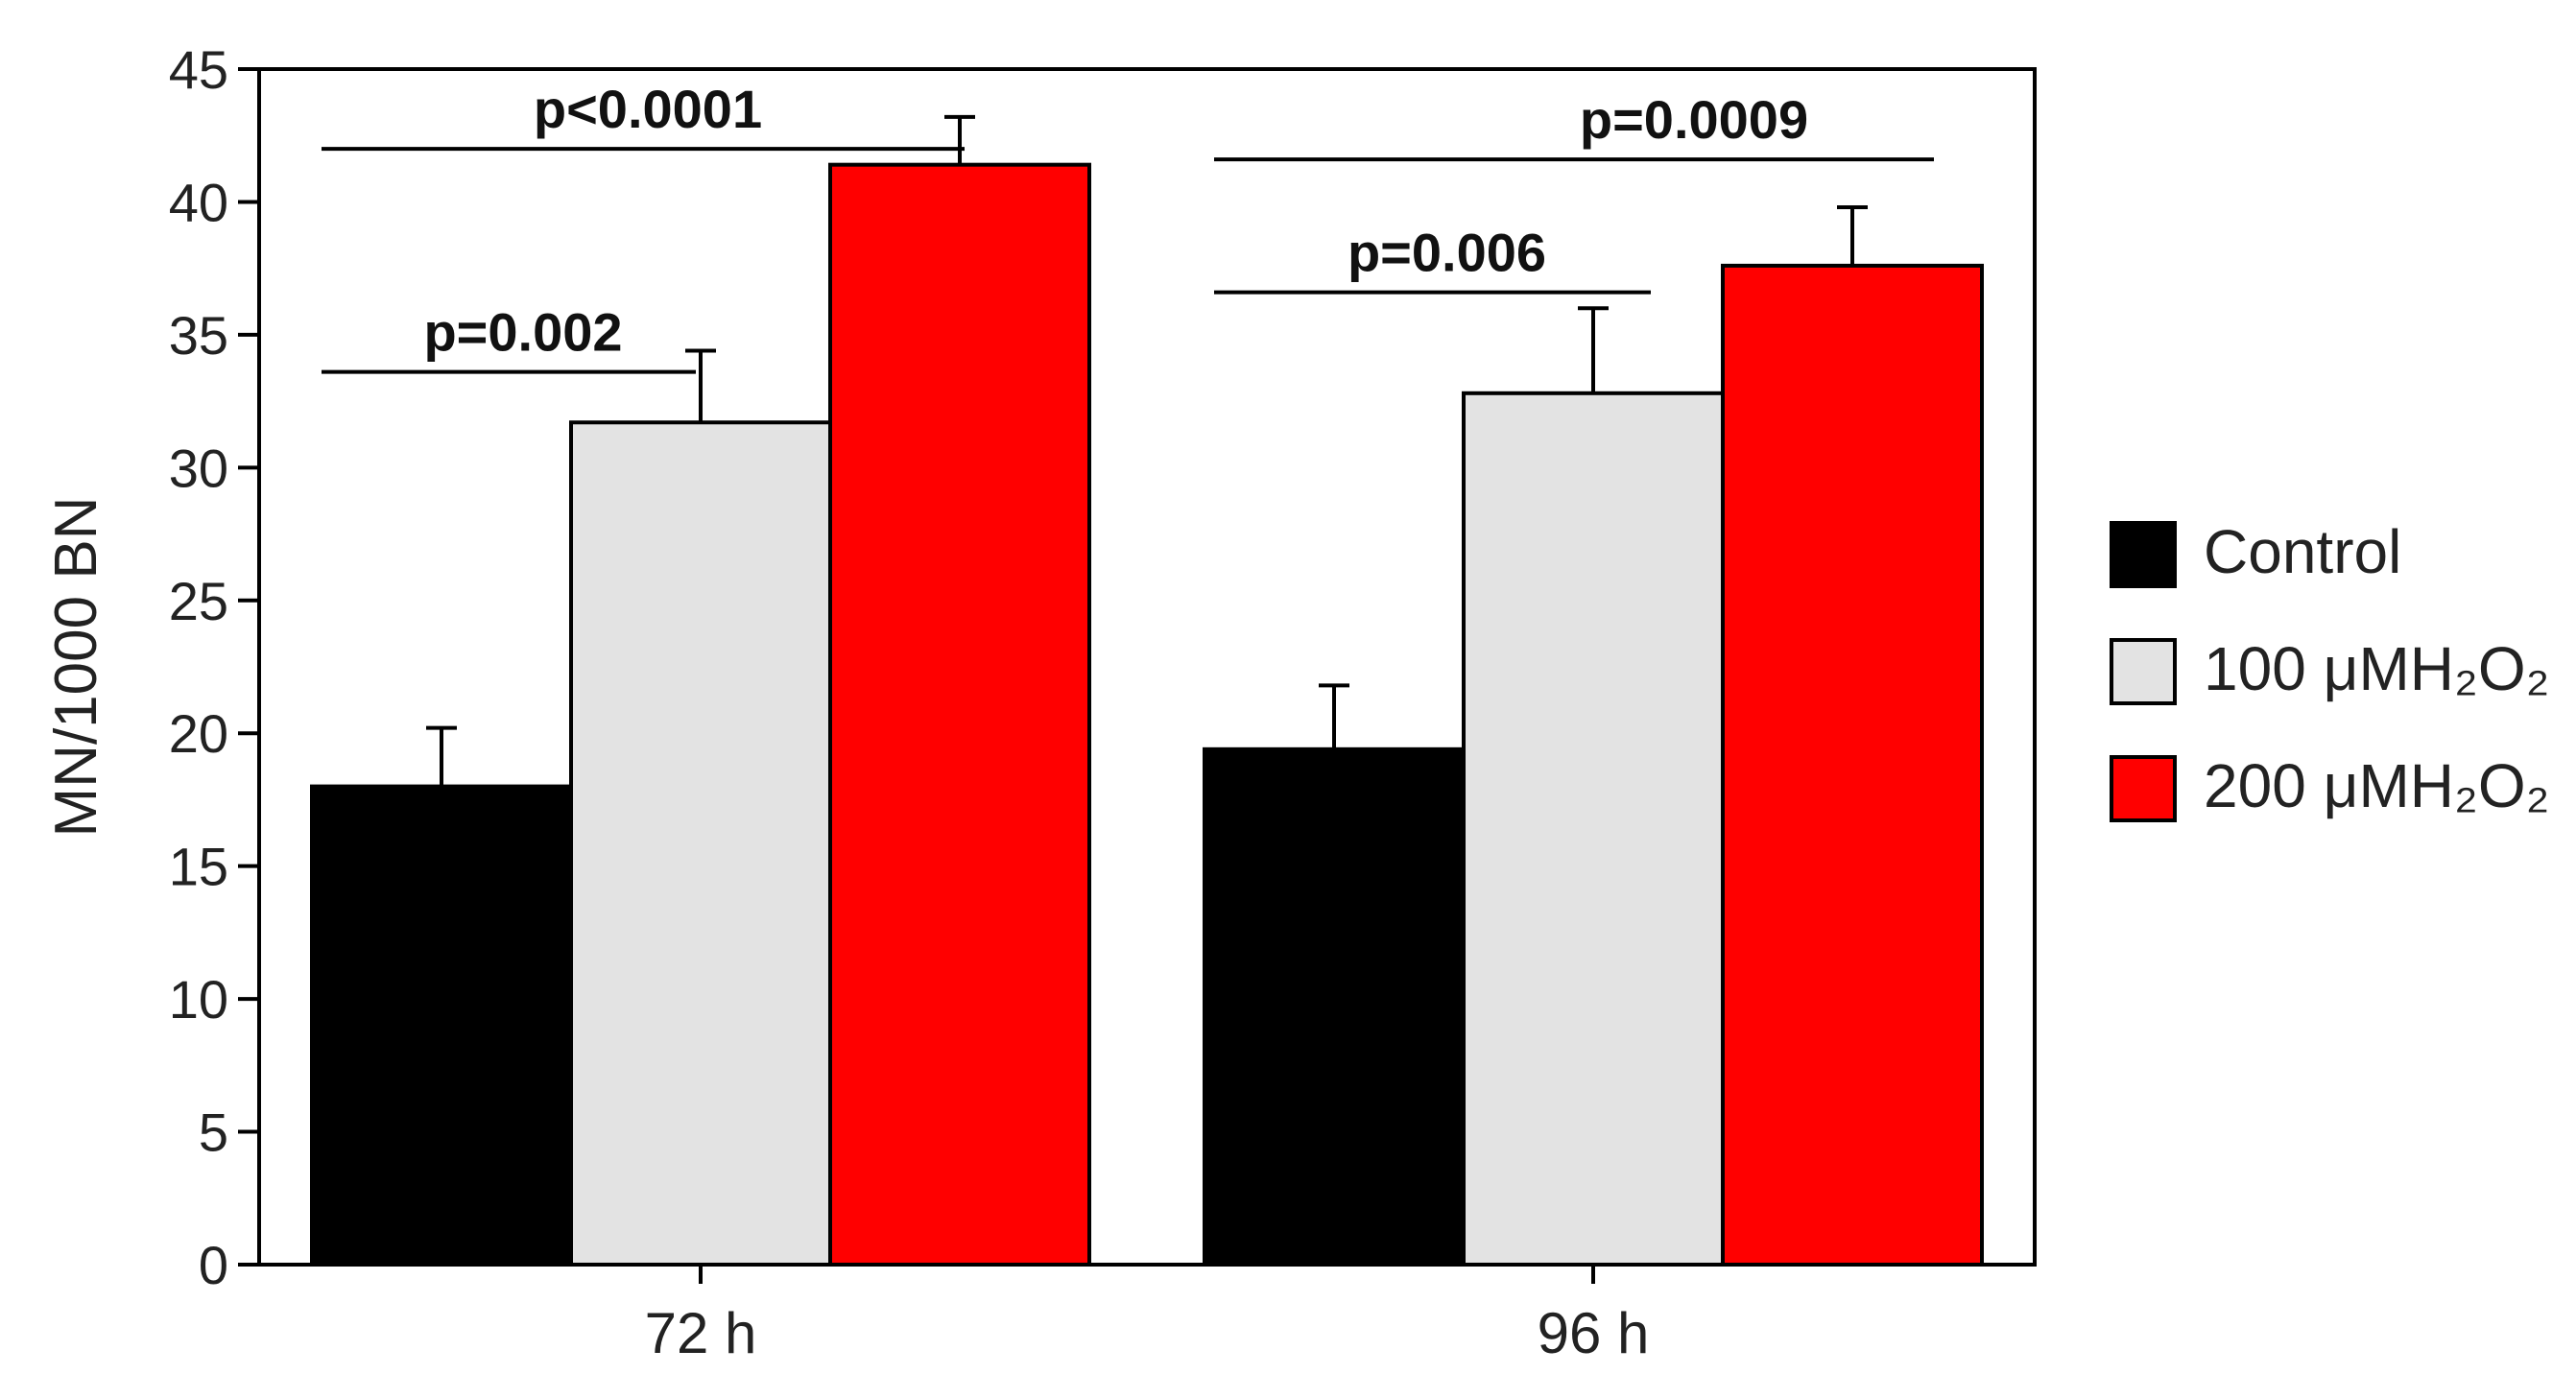 Image resolution: width=2576 pixels, height=1374 pixels. What do you see at coordinates (1694, 119) in the screenshot?
I see `significance-label: p=0.0009` at bounding box center [1694, 119].